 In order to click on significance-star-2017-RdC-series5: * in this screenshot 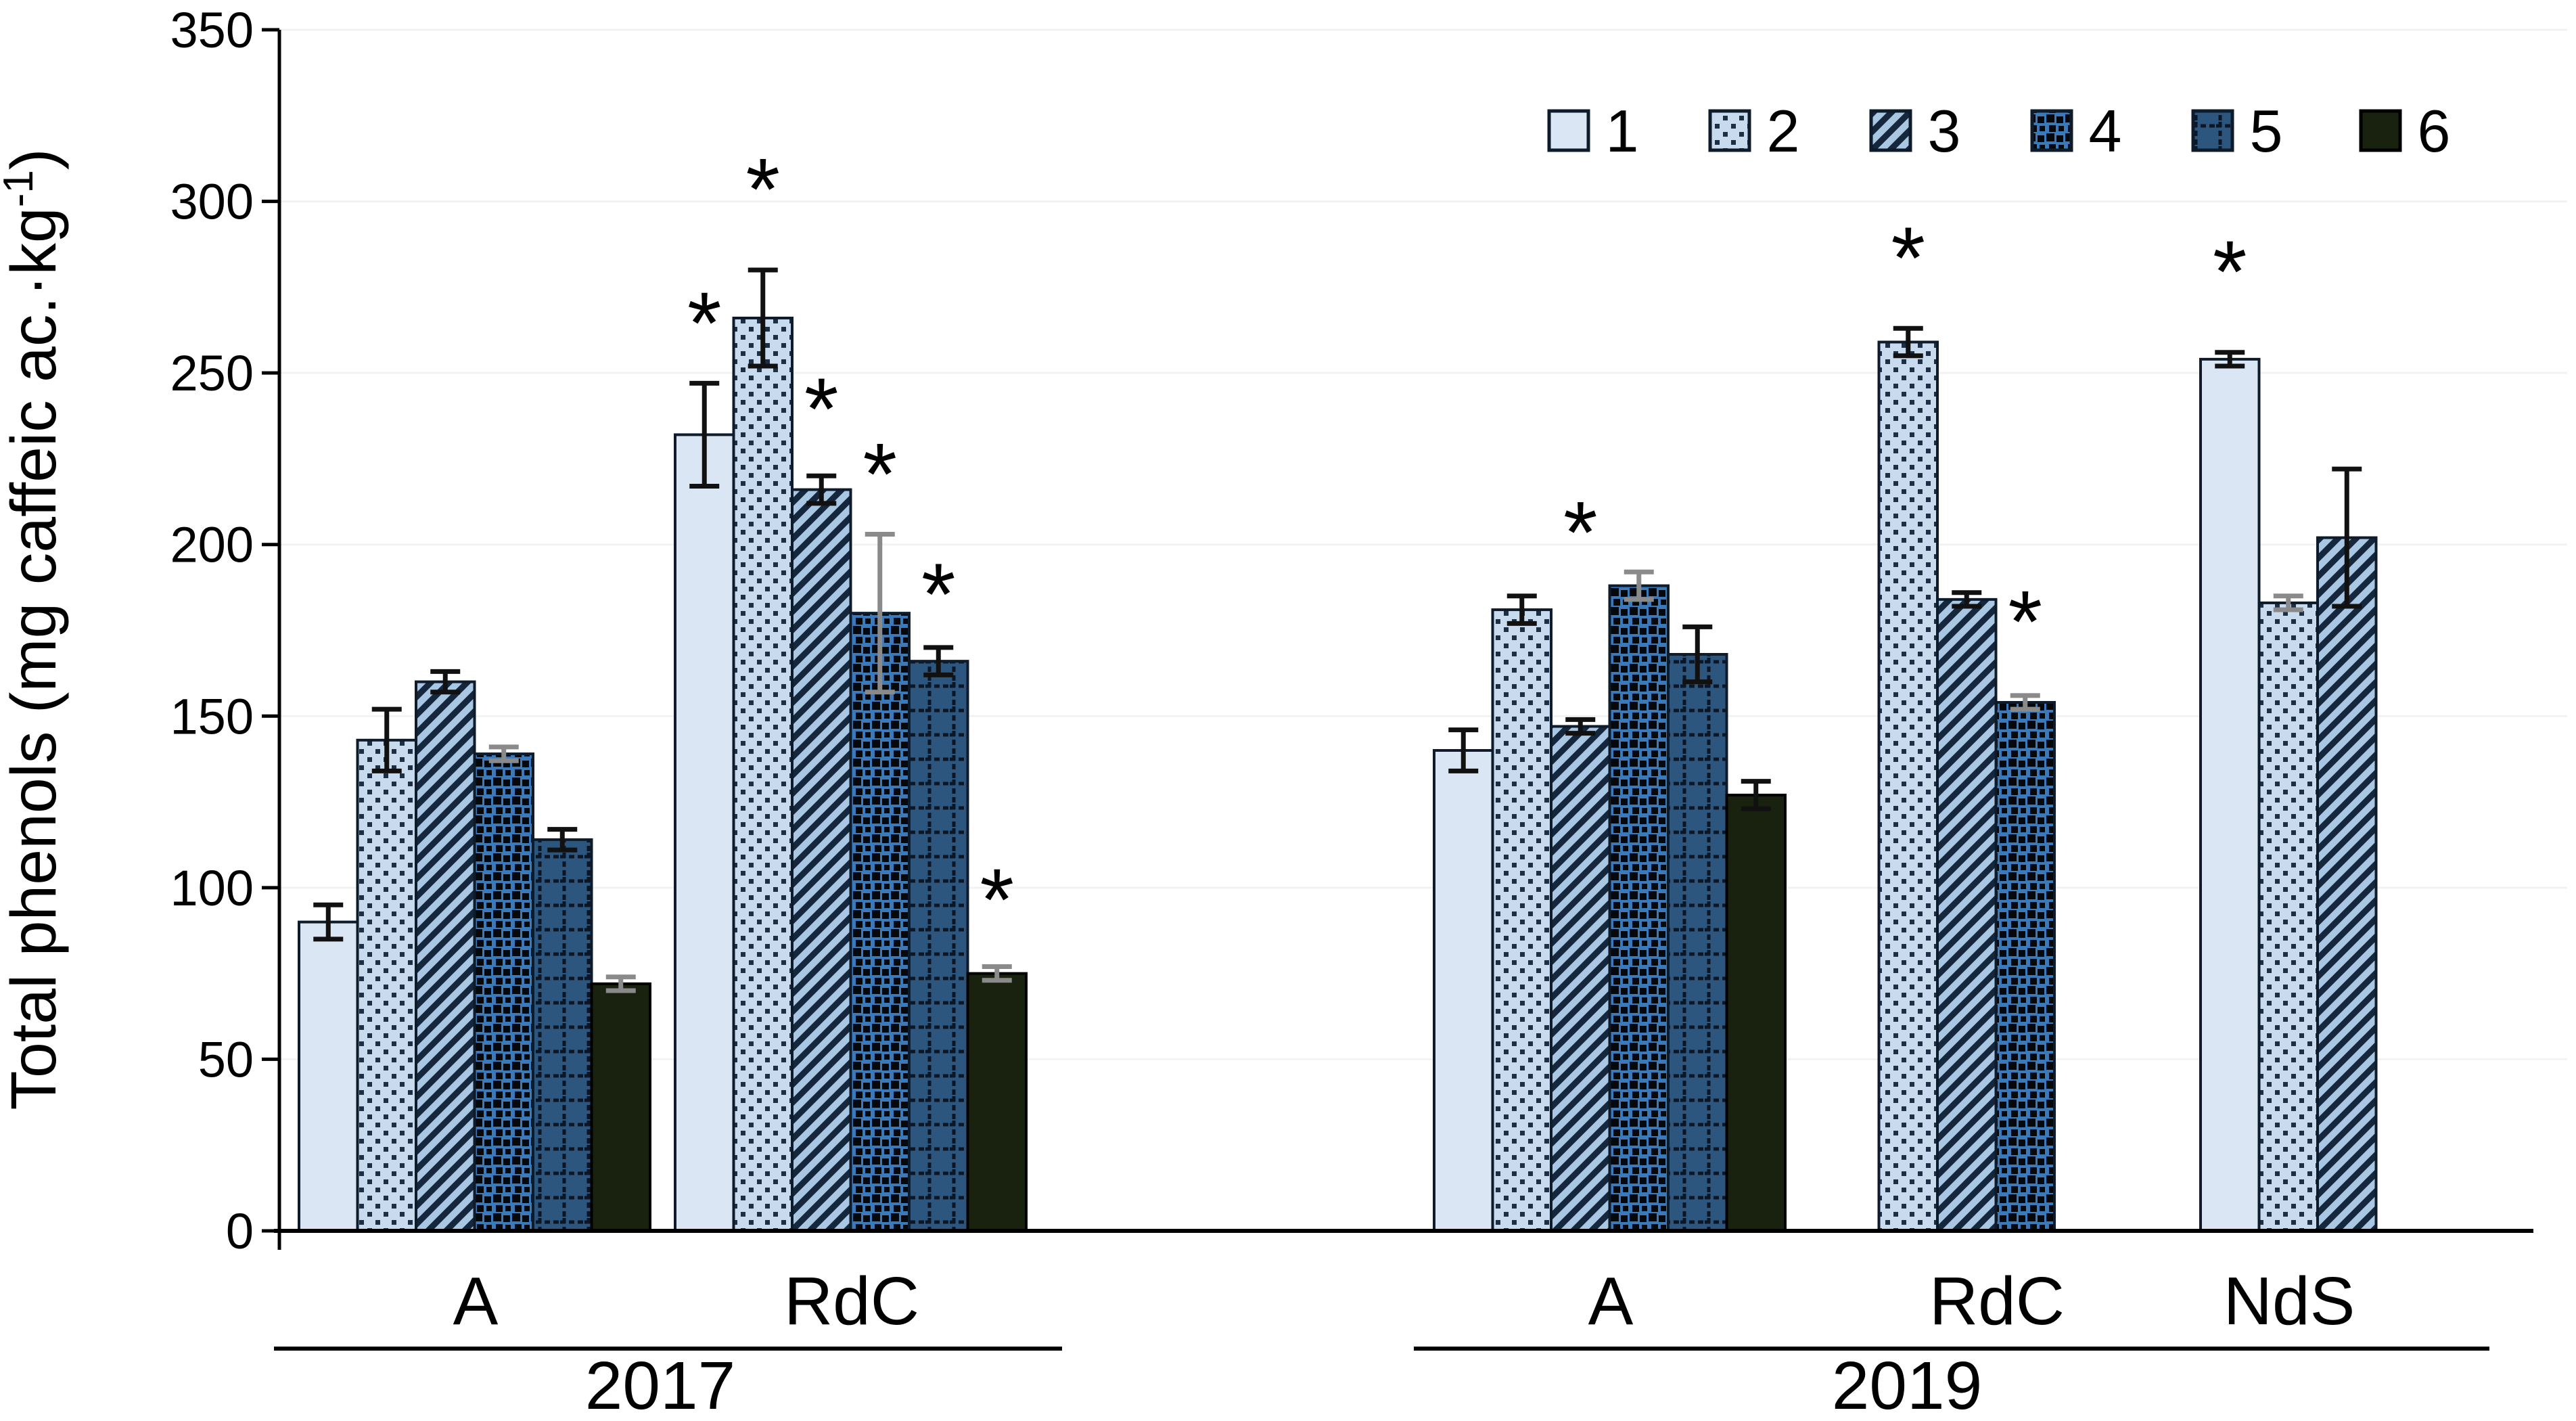, I will do `click(938, 594)`.